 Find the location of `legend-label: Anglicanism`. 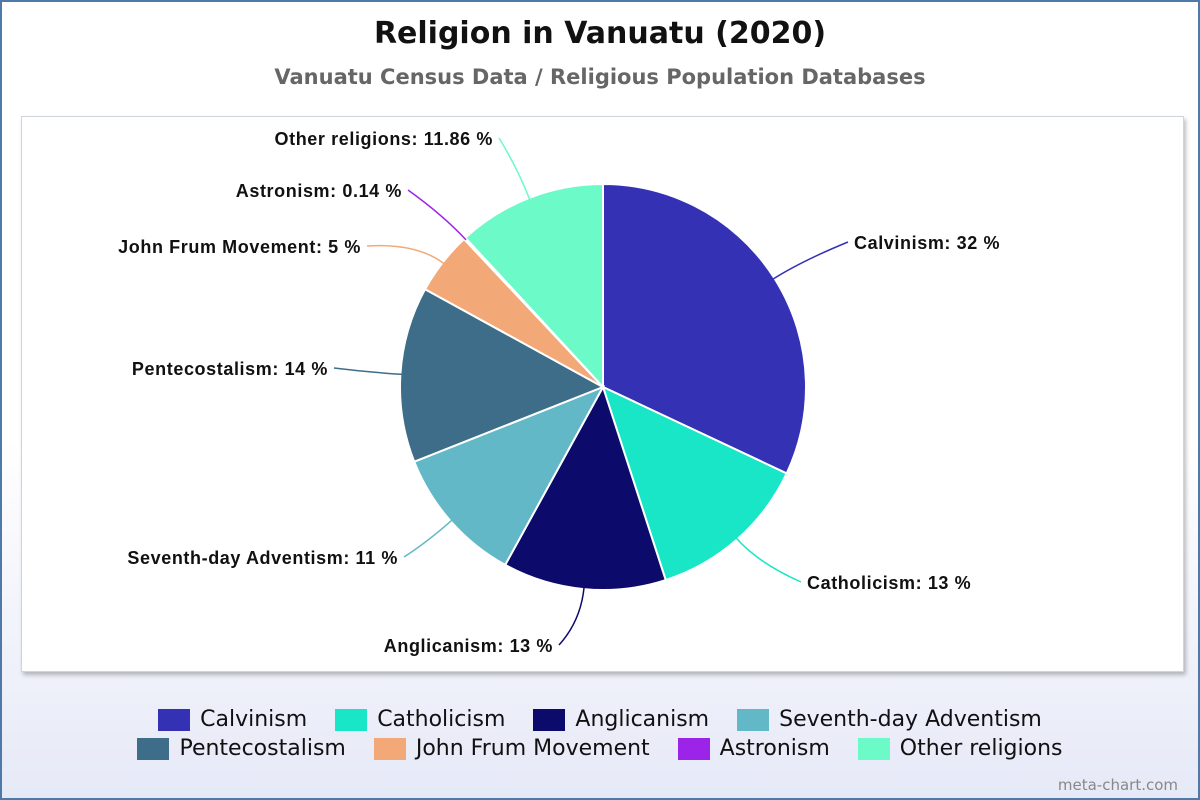

legend-label: Anglicanism is located at coordinates (642, 719).